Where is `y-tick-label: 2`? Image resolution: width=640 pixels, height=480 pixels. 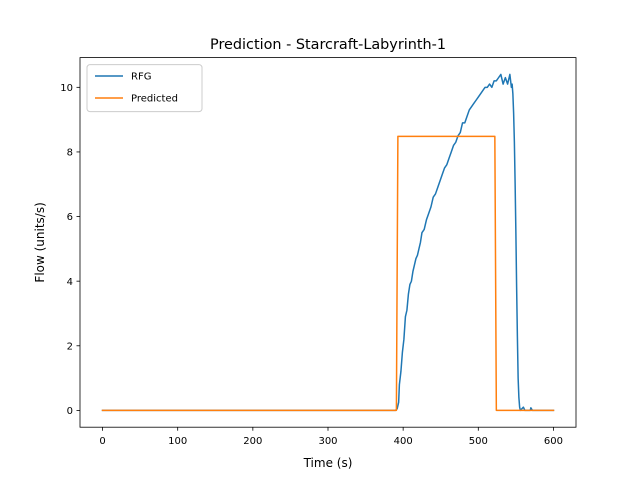 y-tick-label: 2 is located at coordinates (70, 346).